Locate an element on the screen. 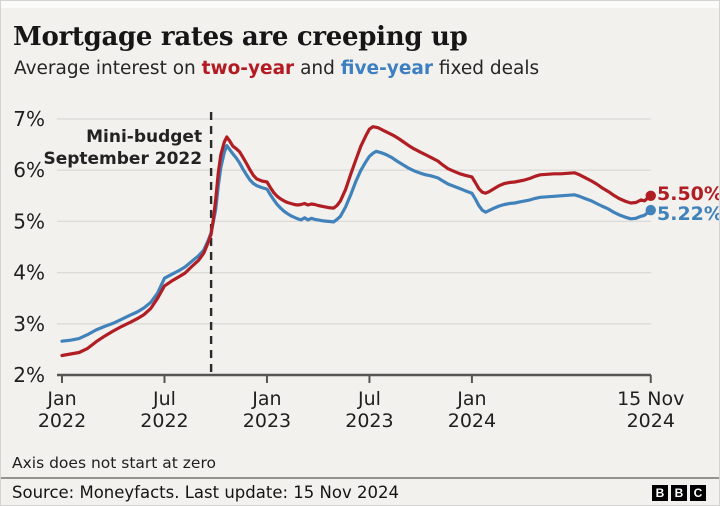 The width and height of the screenshot is (720, 506). two-year-end-label: 5.50% is located at coordinates (688, 194).